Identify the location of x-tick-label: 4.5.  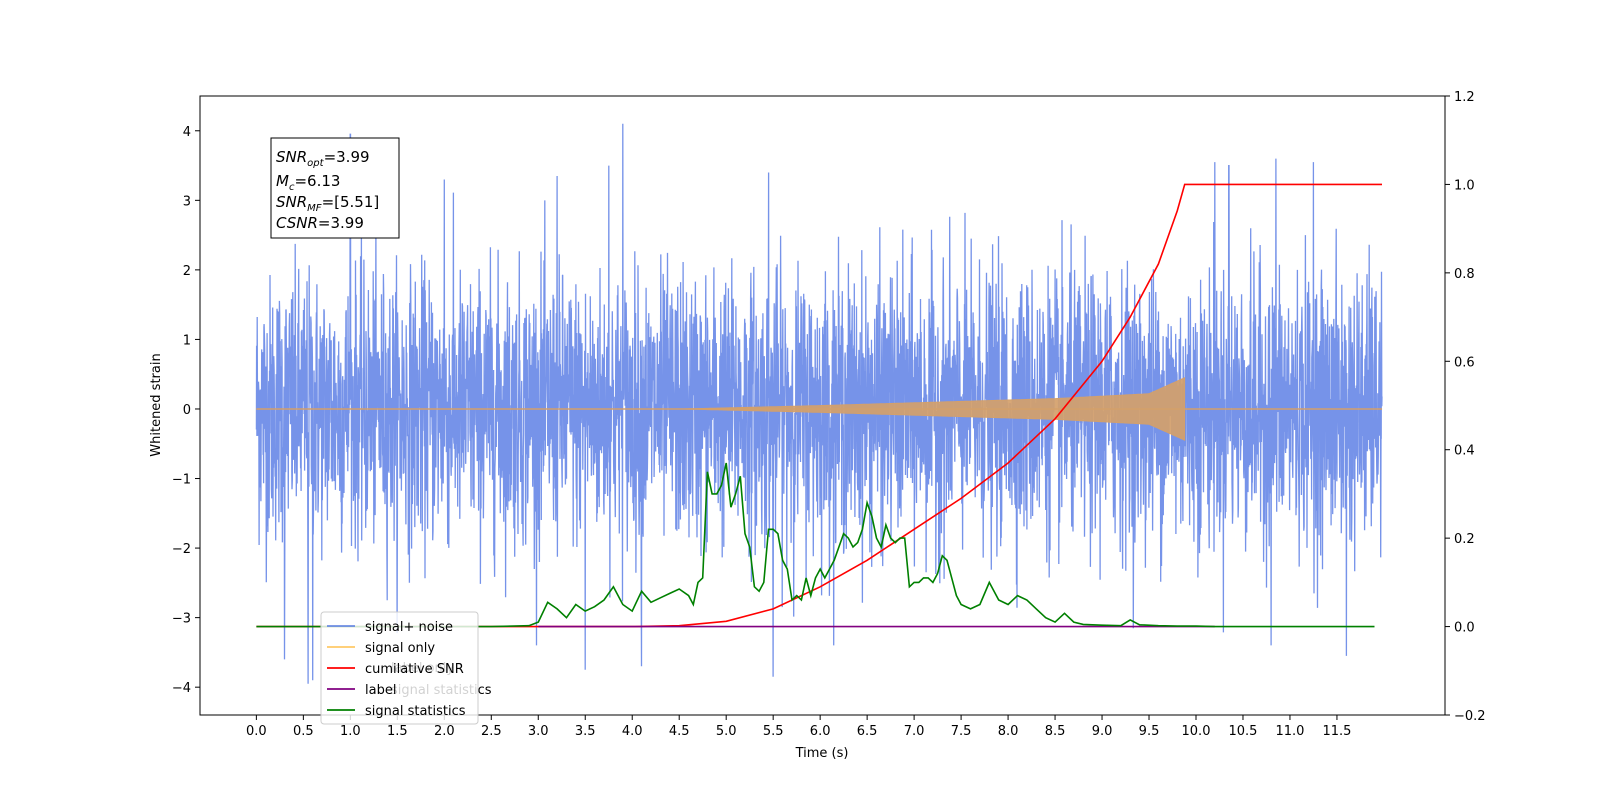
(679, 731).